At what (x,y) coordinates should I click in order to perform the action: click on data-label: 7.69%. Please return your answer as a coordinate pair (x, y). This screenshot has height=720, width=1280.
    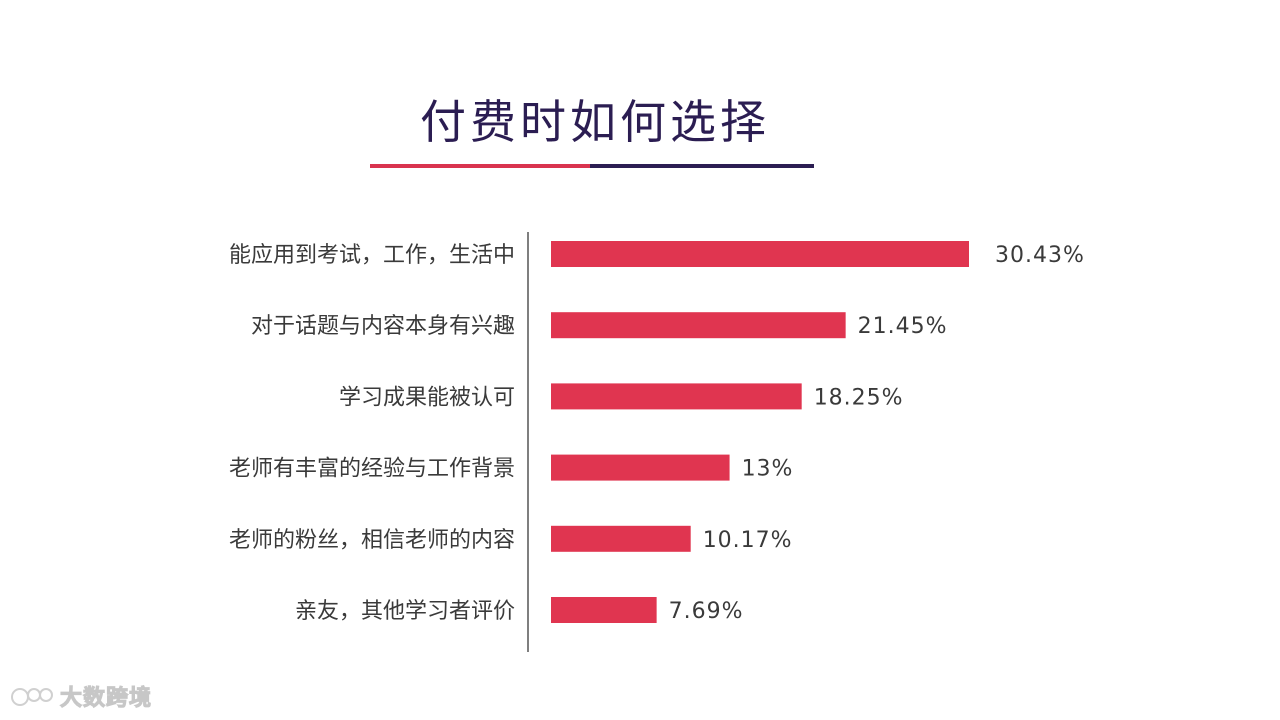
    Looking at the image, I should click on (706, 611).